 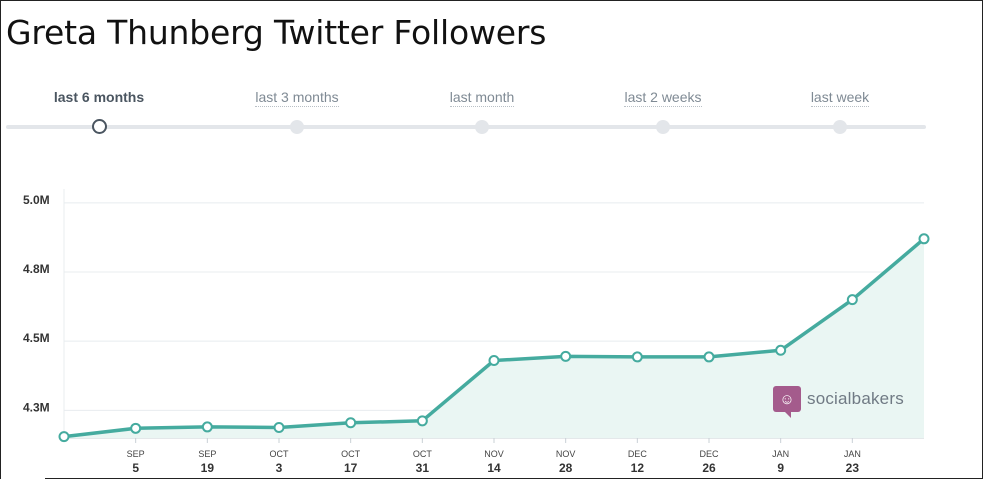 I want to click on range-option-0: last 6 months, so click(x=99, y=98).